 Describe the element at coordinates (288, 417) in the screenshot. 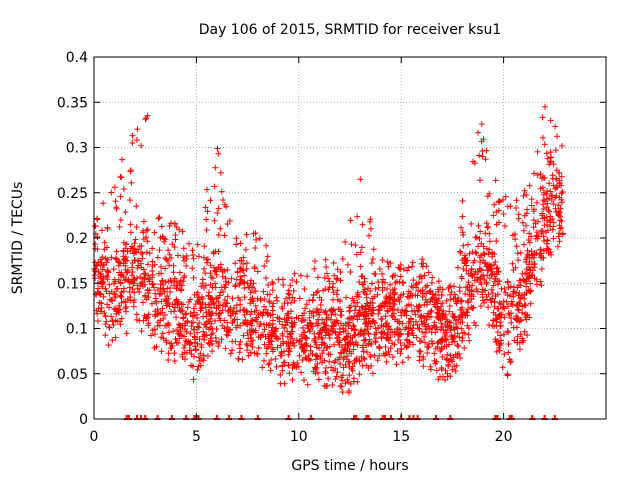

I see `flag-marker` at that location.